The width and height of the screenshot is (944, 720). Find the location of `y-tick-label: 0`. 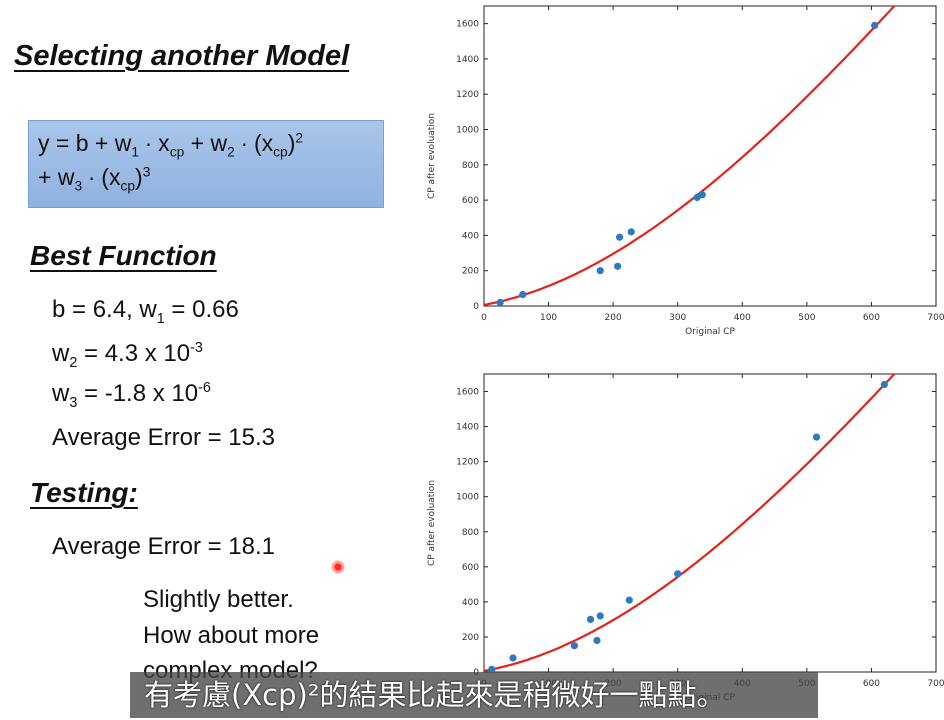

y-tick-label: 0 is located at coordinates (476, 307).